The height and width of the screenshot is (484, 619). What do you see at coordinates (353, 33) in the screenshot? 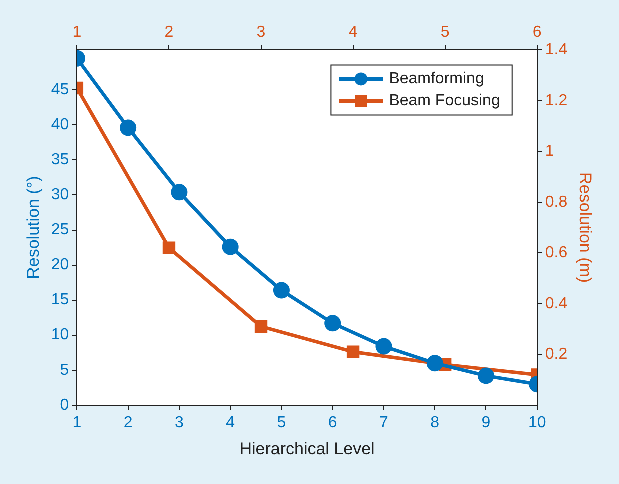
I see `x2-tick-label: 4` at bounding box center [353, 33].